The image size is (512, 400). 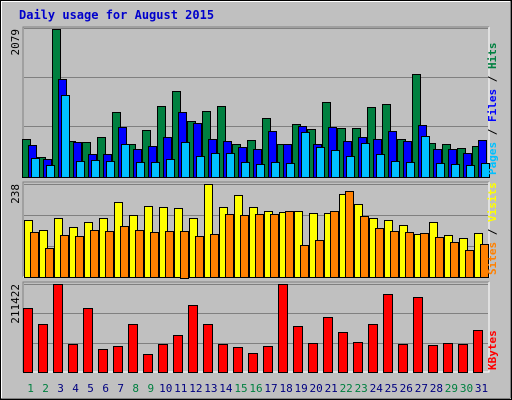 I want to click on legend-kbytes: KBytes, so click(x=492, y=350).